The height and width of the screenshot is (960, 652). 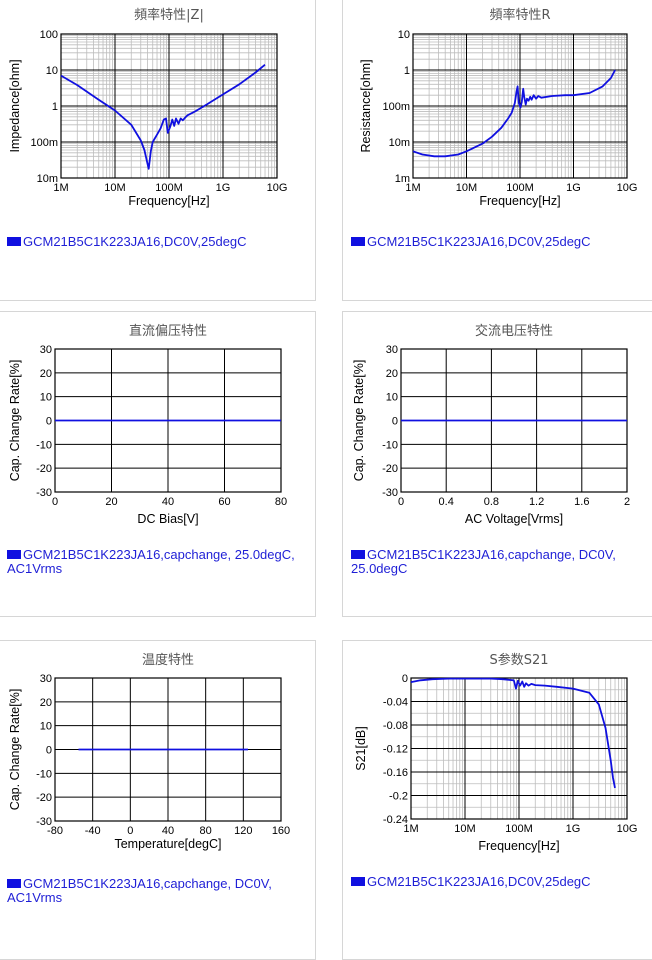 I want to click on y-tick-label: 1m, so click(x=402, y=179).